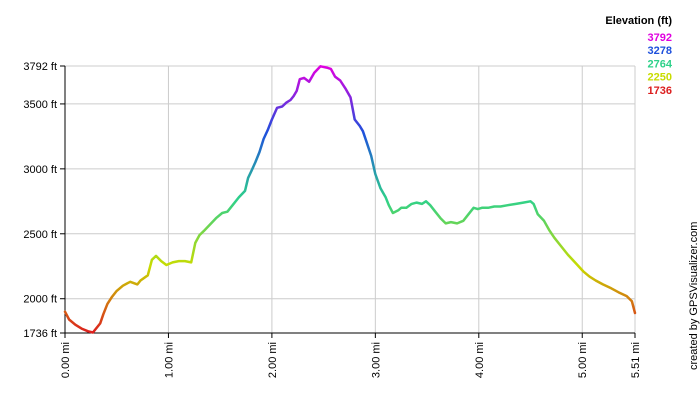 The image size is (700, 400). Describe the element at coordinates (660, 78) in the screenshot. I see `legend-entry: 2250` at that location.